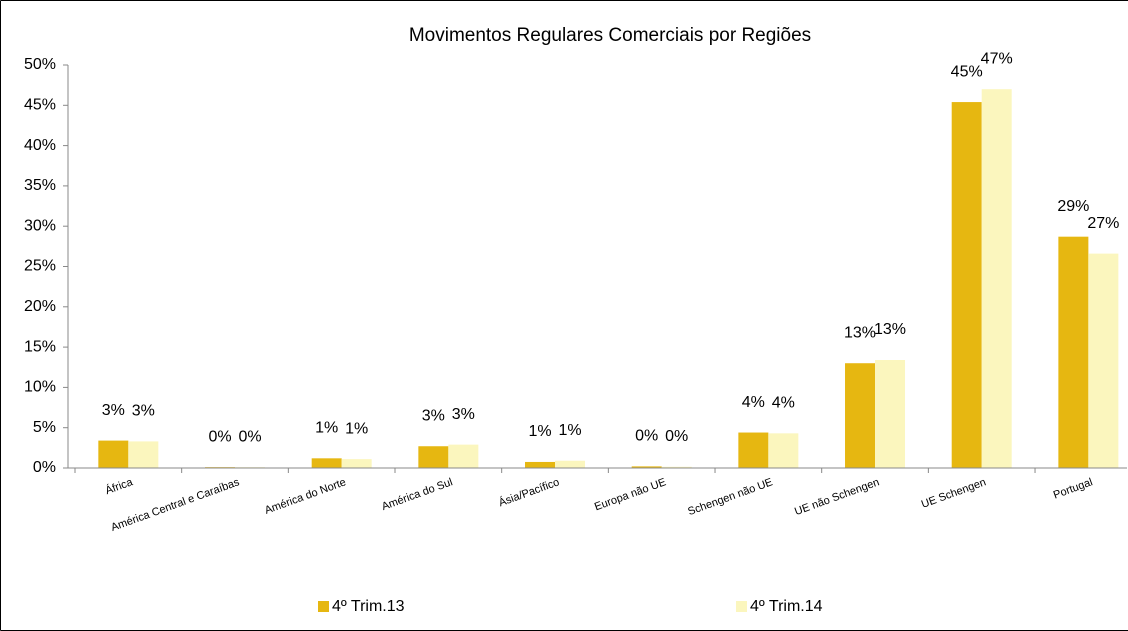  I want to click on y-tick-label: 50%, so click(40, 64).